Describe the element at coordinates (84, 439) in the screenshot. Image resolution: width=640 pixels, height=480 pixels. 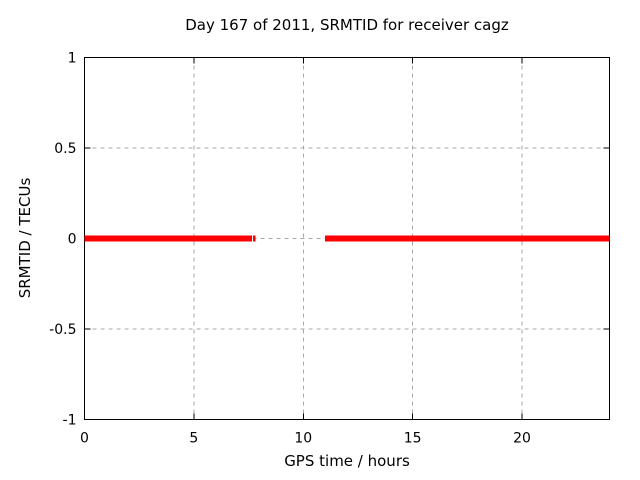
I see `x-tick-label: 0` at that location.